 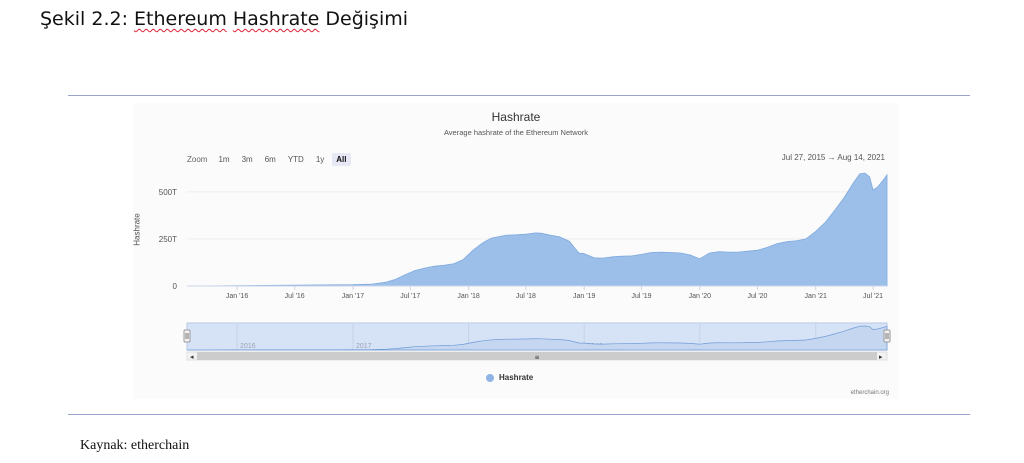 I want to click on range-end: Aug 14, 2021, so click(x=861, y=157).